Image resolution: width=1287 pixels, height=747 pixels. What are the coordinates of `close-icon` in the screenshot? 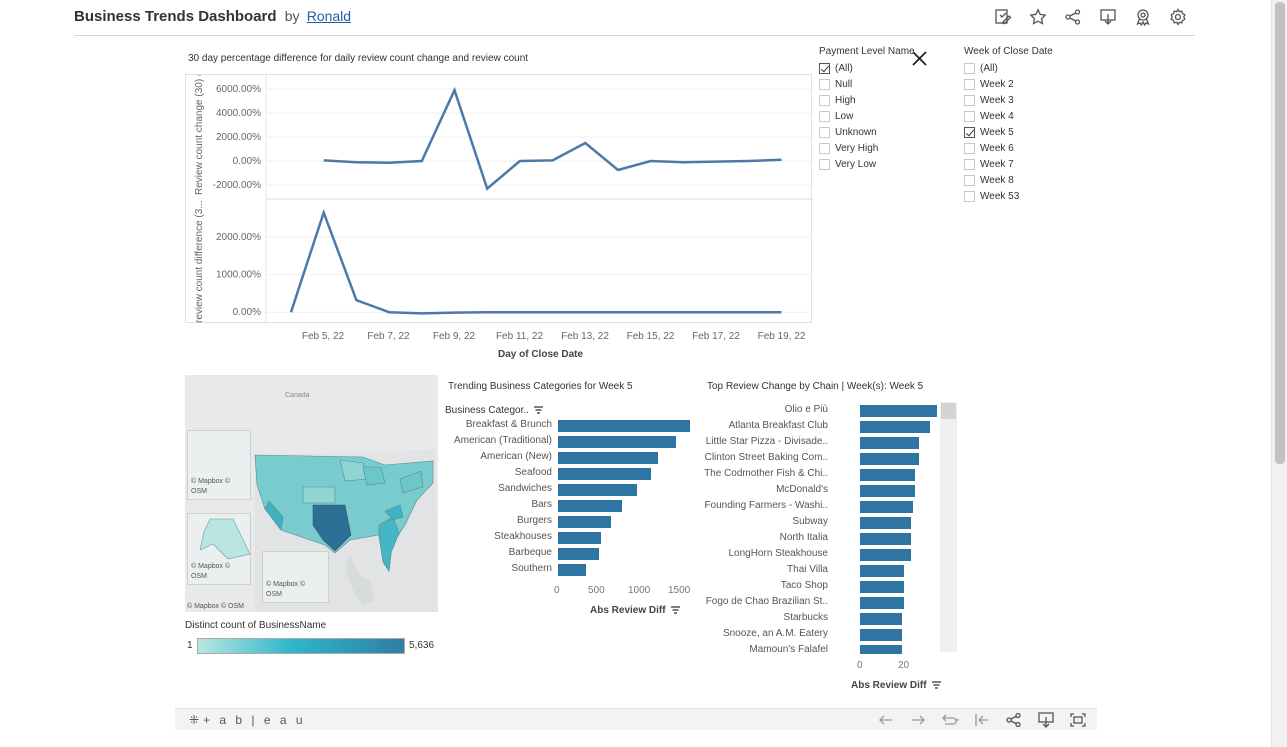 It's located at (919, 58).